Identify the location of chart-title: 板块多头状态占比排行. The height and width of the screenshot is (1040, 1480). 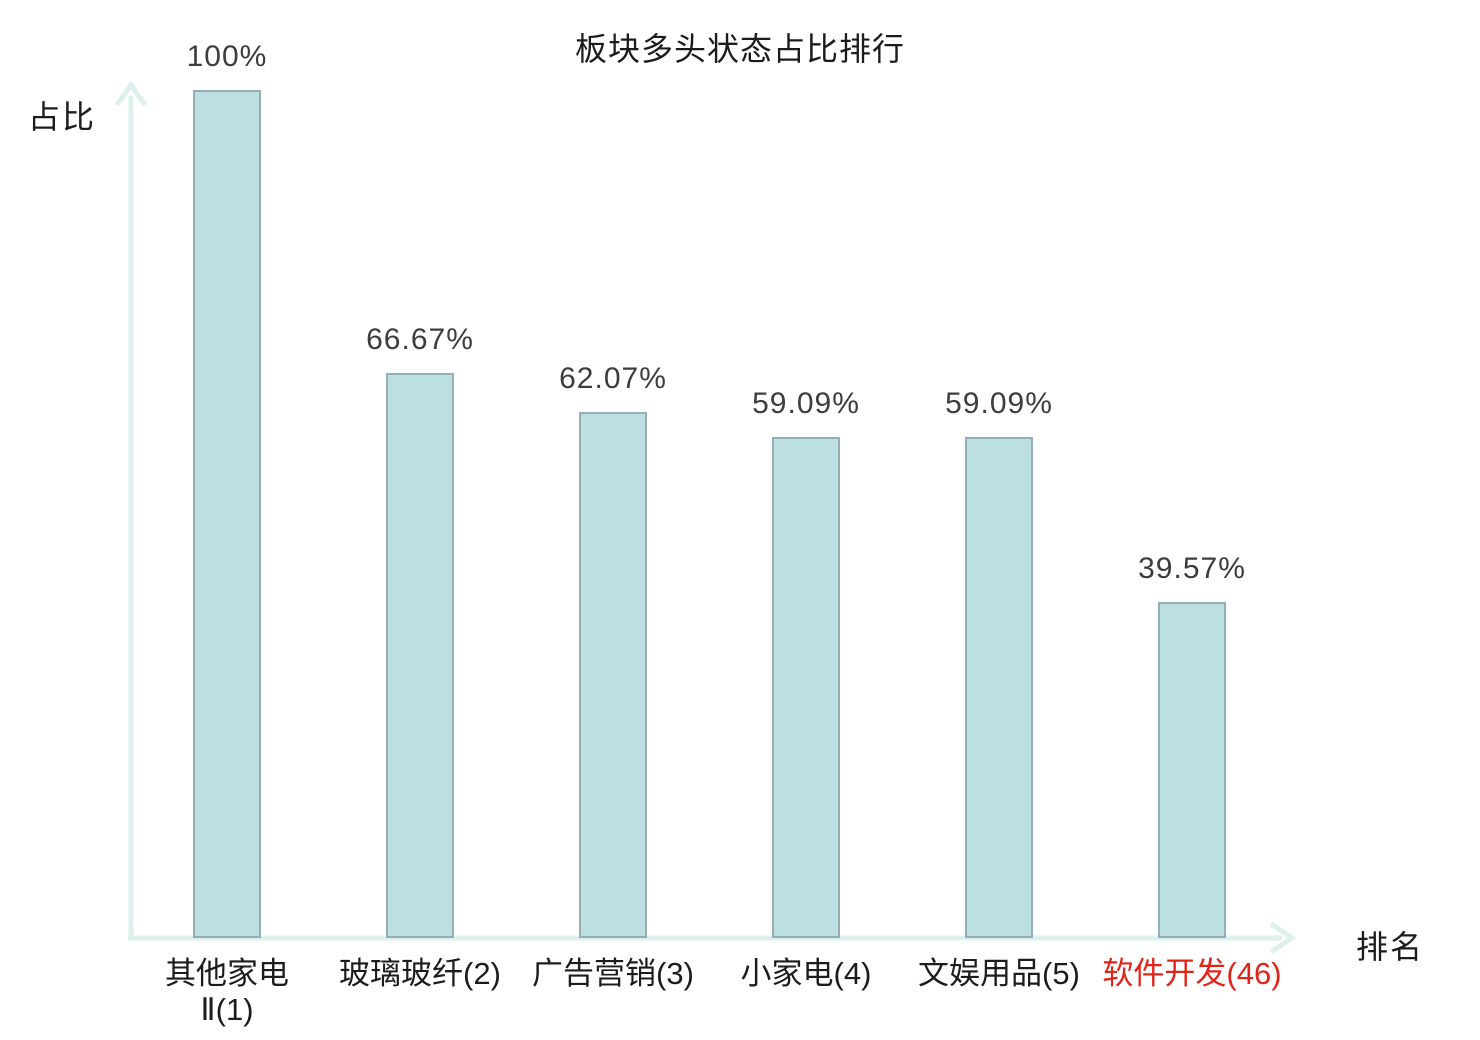
(739, 49).